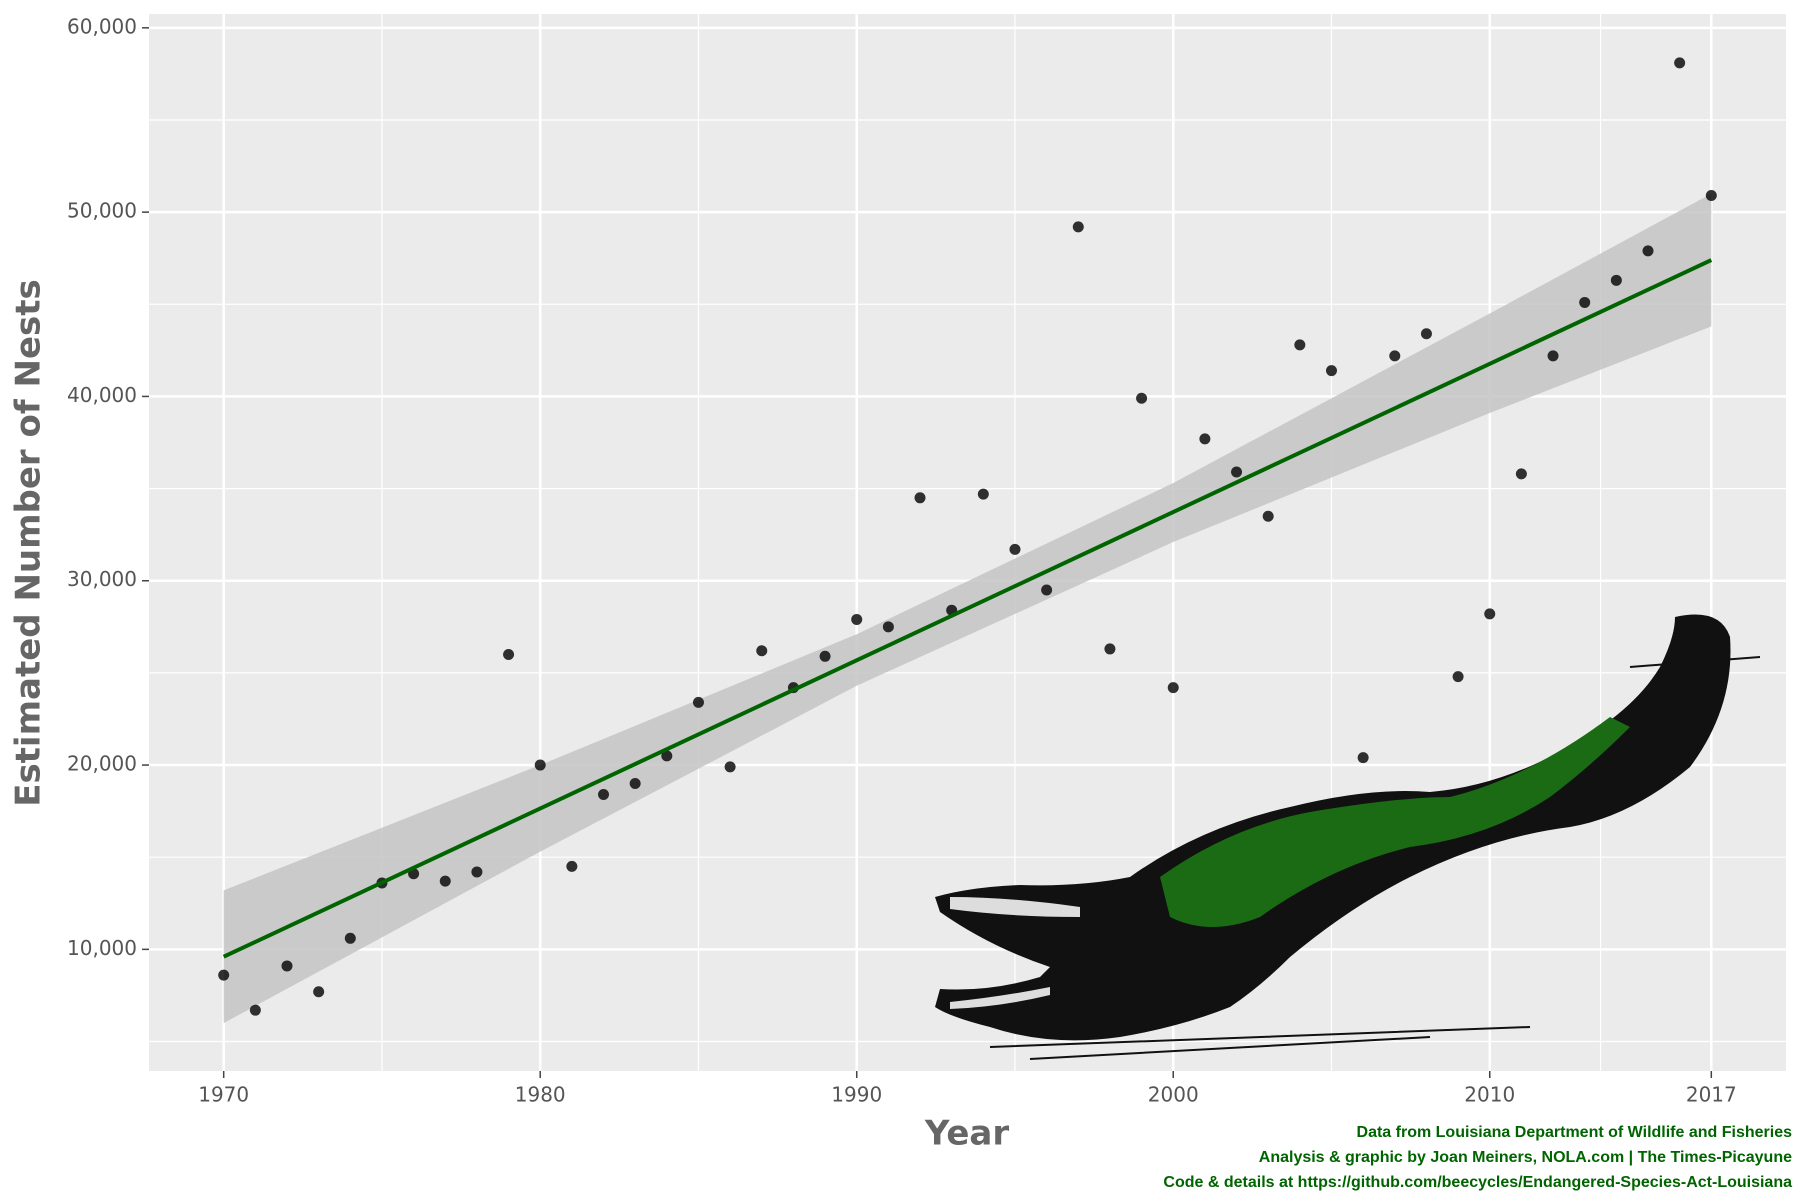  I want to click on x-tick-label: 2017, so click(1711, 1095).